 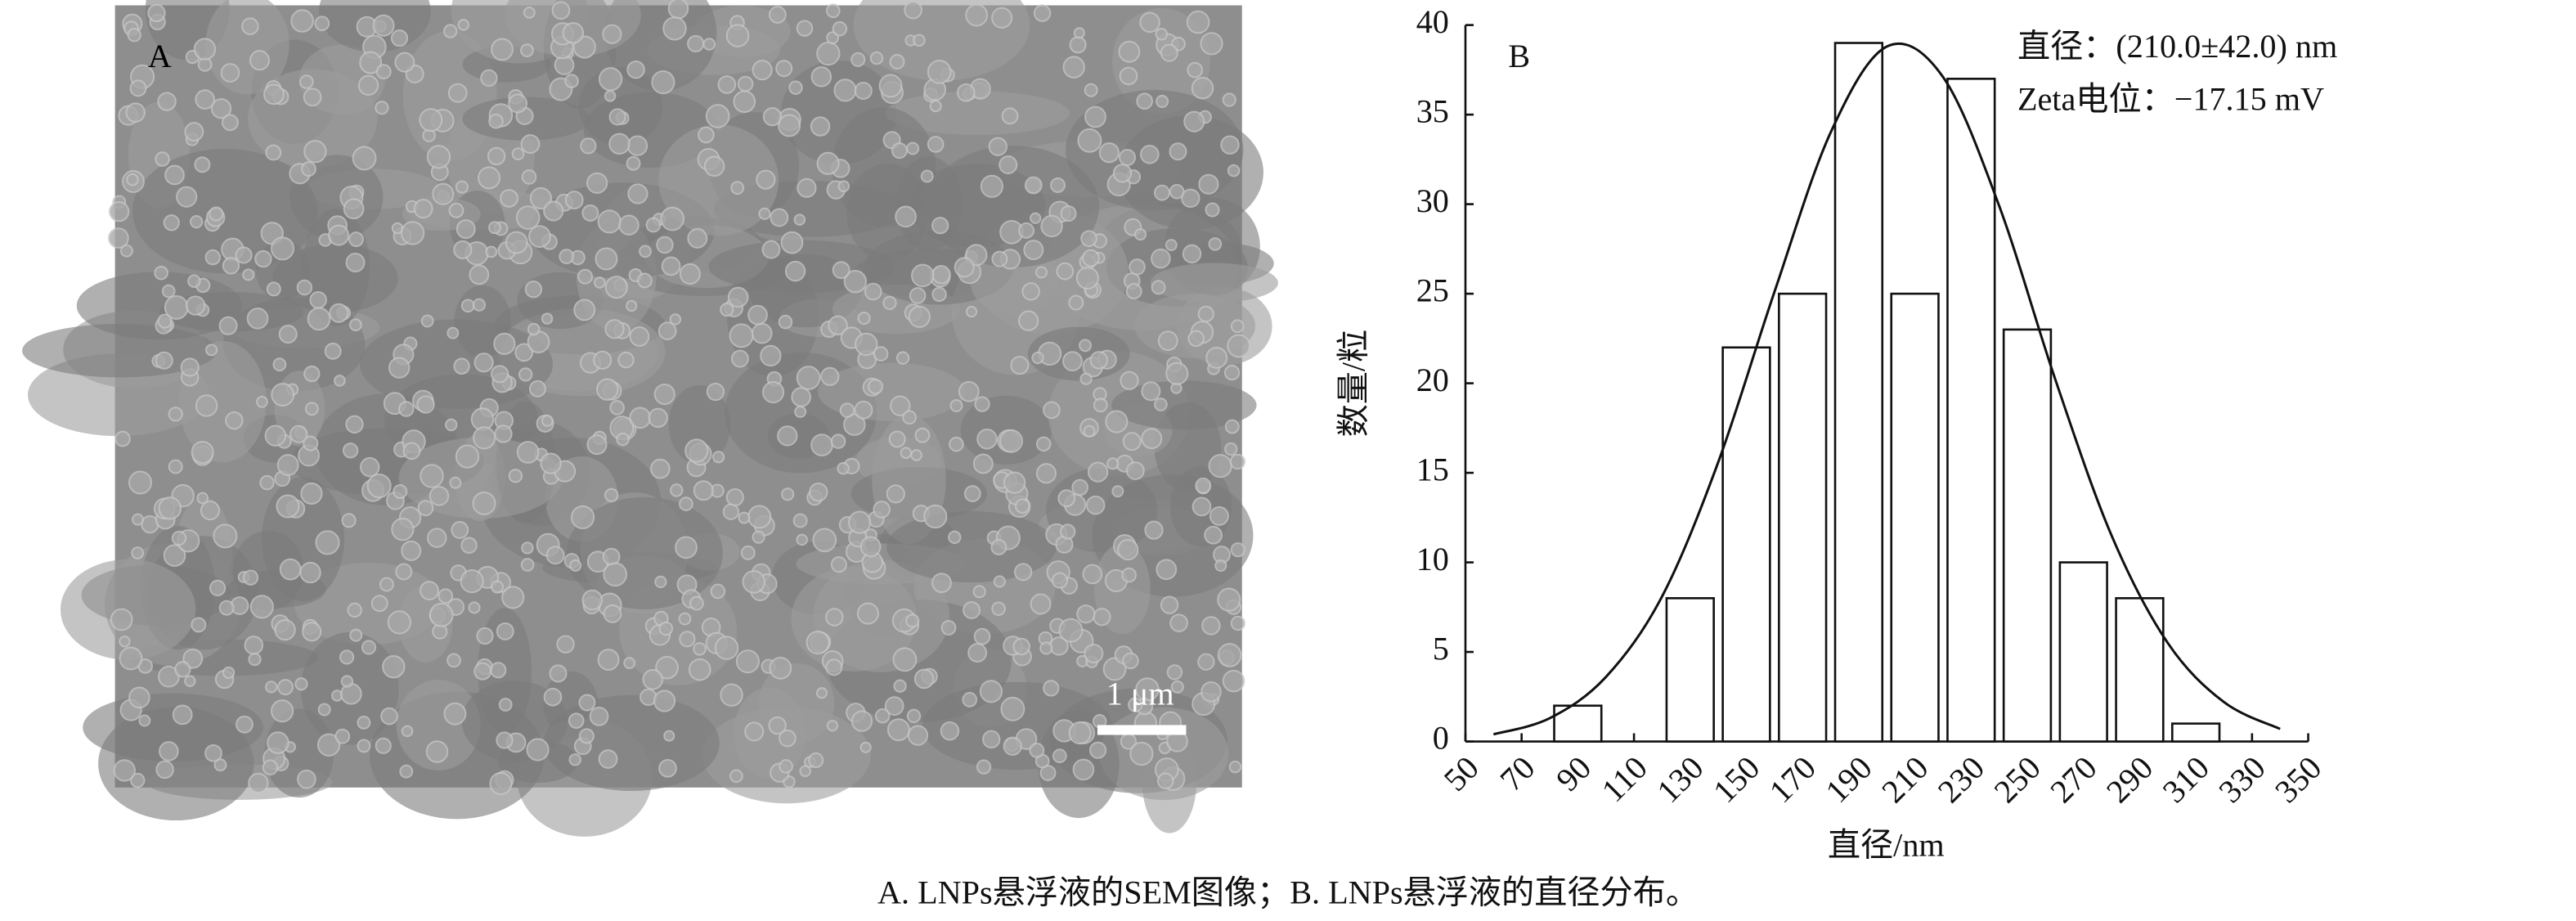 What do you see at coordinates (1578, 724) in the screenshot?
I see `bar` at bounding box center [1578, 724].